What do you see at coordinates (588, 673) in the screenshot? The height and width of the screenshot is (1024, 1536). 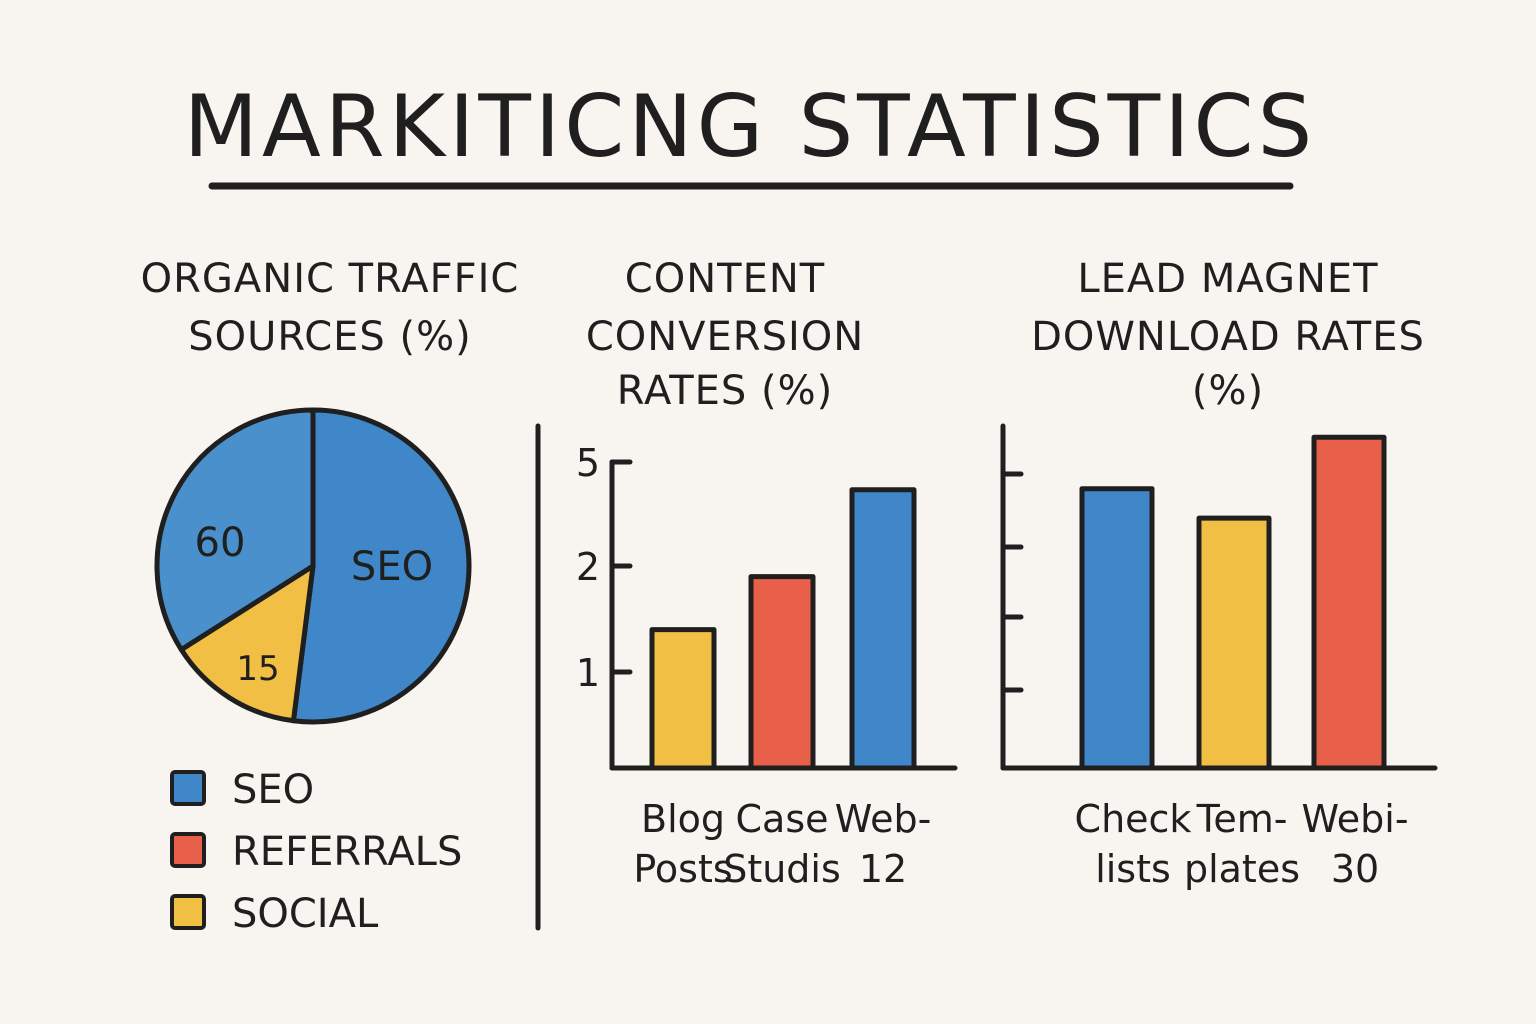 I see `y-tick-label: 1` at bounding box center [588, 673].